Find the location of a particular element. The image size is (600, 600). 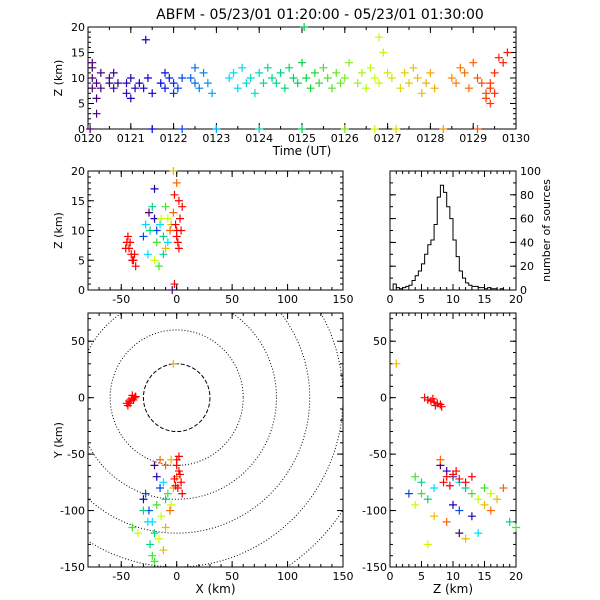

histogram-steps is located at coordinates (453, 237).